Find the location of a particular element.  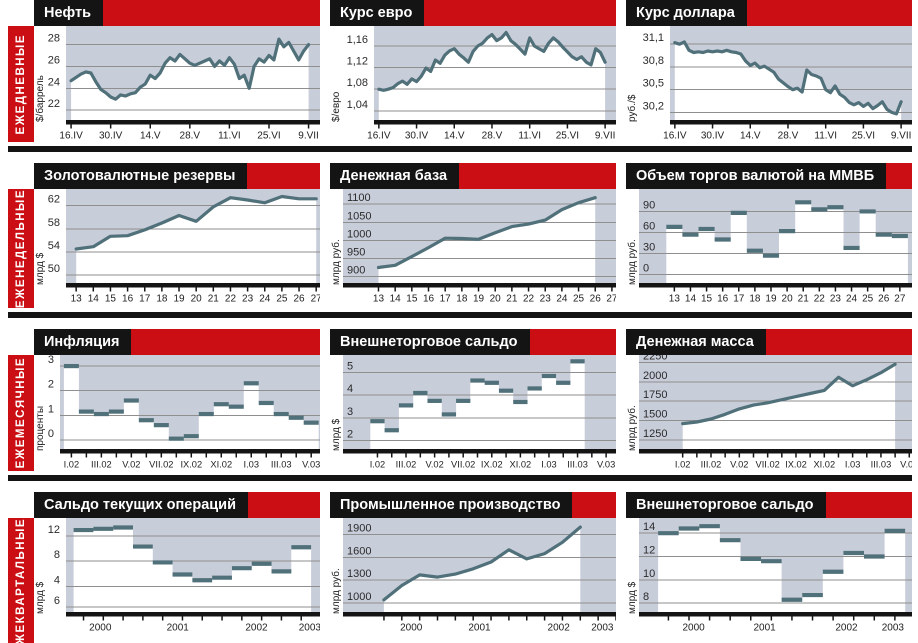

svg-text: 1000 is located at coordinates (359, 597).